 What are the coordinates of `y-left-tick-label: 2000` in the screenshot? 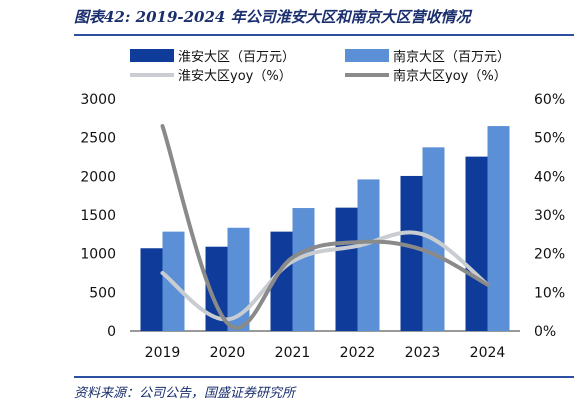 It's located at (98, 177).